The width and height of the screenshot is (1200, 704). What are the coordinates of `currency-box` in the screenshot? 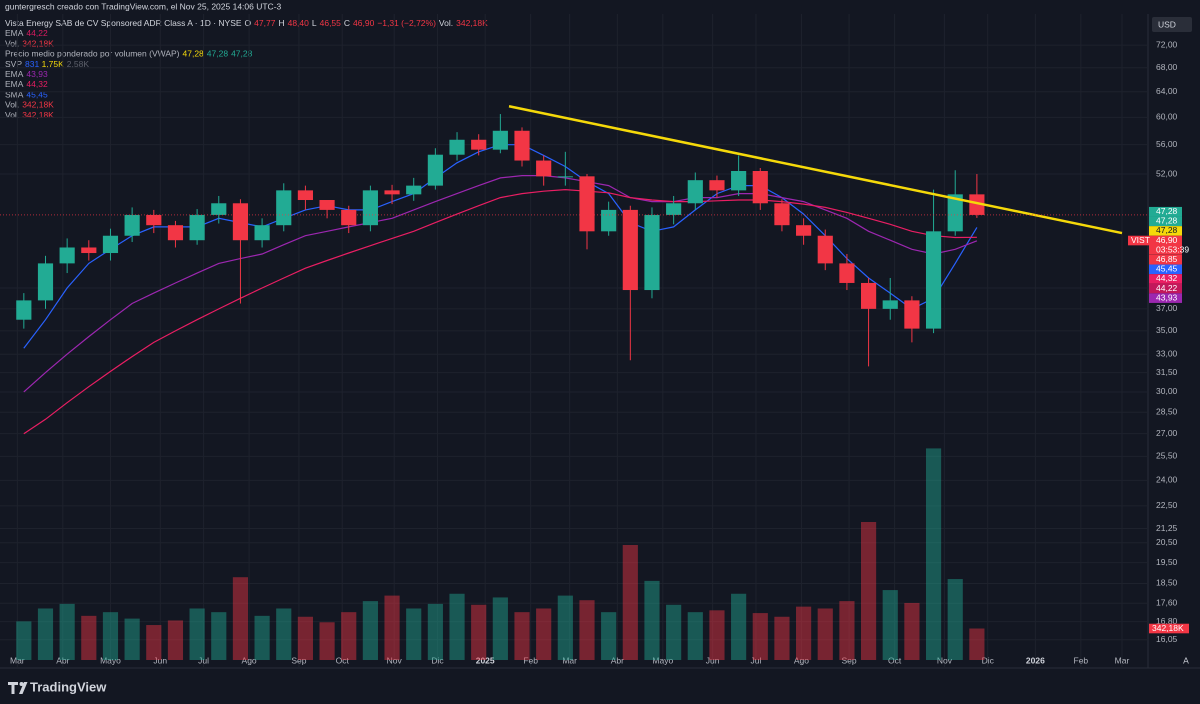 It's located at (1172, 24).